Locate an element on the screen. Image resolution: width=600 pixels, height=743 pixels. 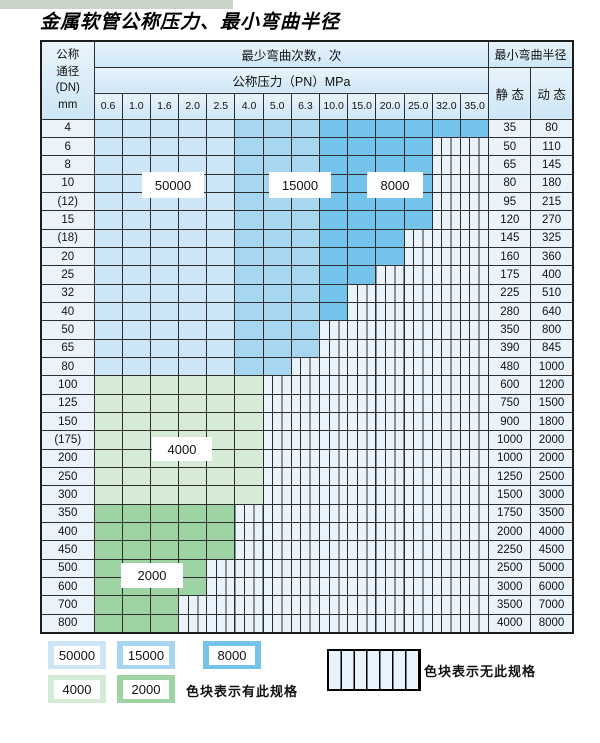
dn-label: 300 is located at coordinates (67, 495).